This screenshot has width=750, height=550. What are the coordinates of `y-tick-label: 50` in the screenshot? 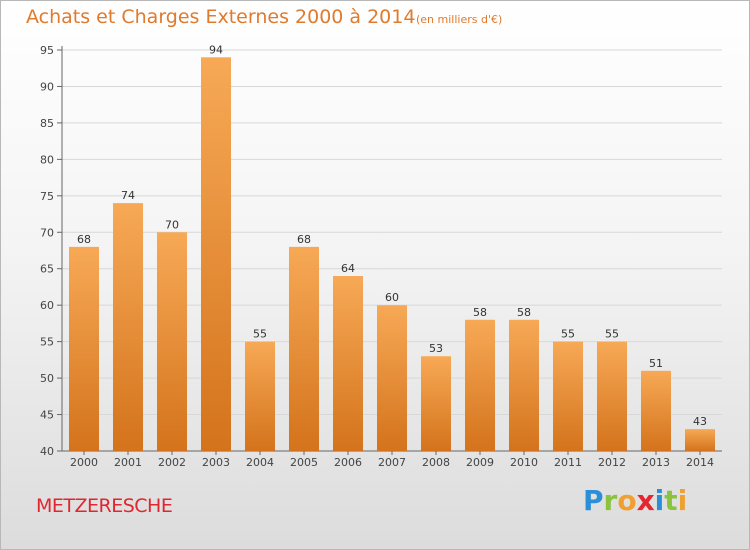 It's located at (47, 378).